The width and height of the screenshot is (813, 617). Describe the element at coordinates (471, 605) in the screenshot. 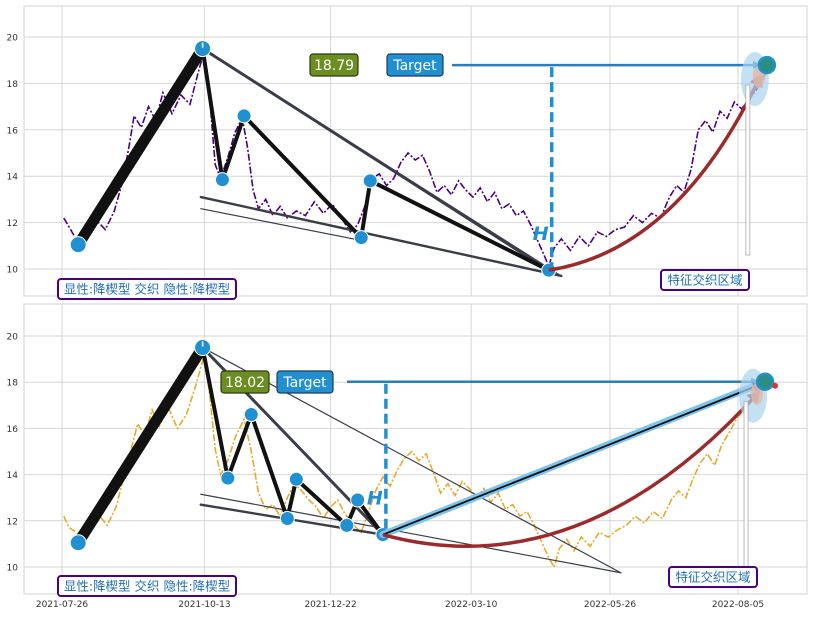

I see `x-tick-label: 2022-03-10` at that location.